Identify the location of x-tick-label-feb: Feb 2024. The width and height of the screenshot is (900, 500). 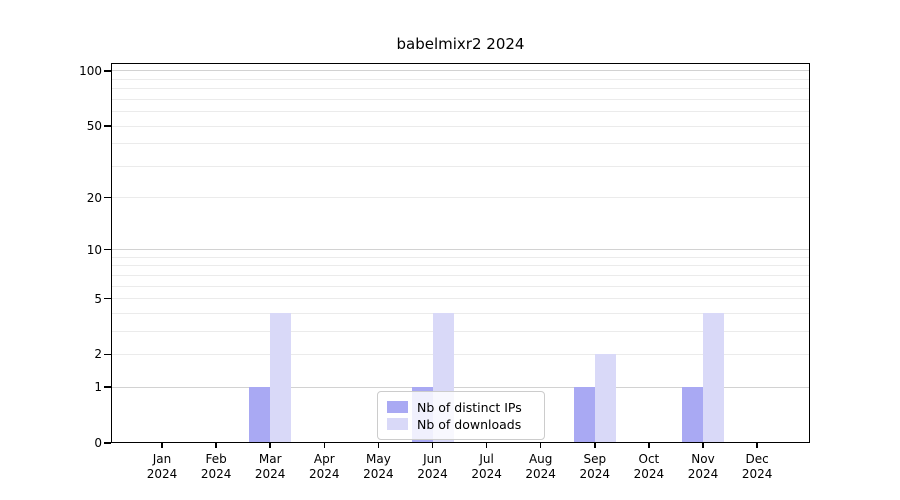
(216, 467).